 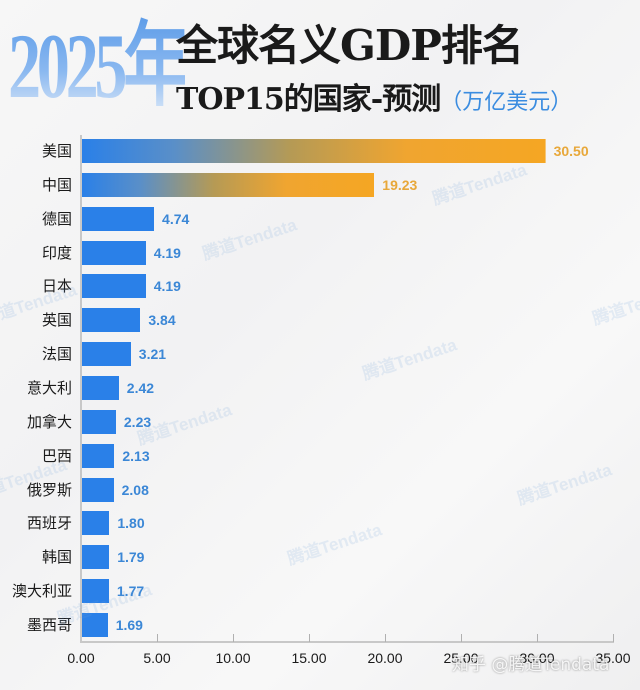 I want to click on x-tick-label: 15.00, so click(x=309, y=658).